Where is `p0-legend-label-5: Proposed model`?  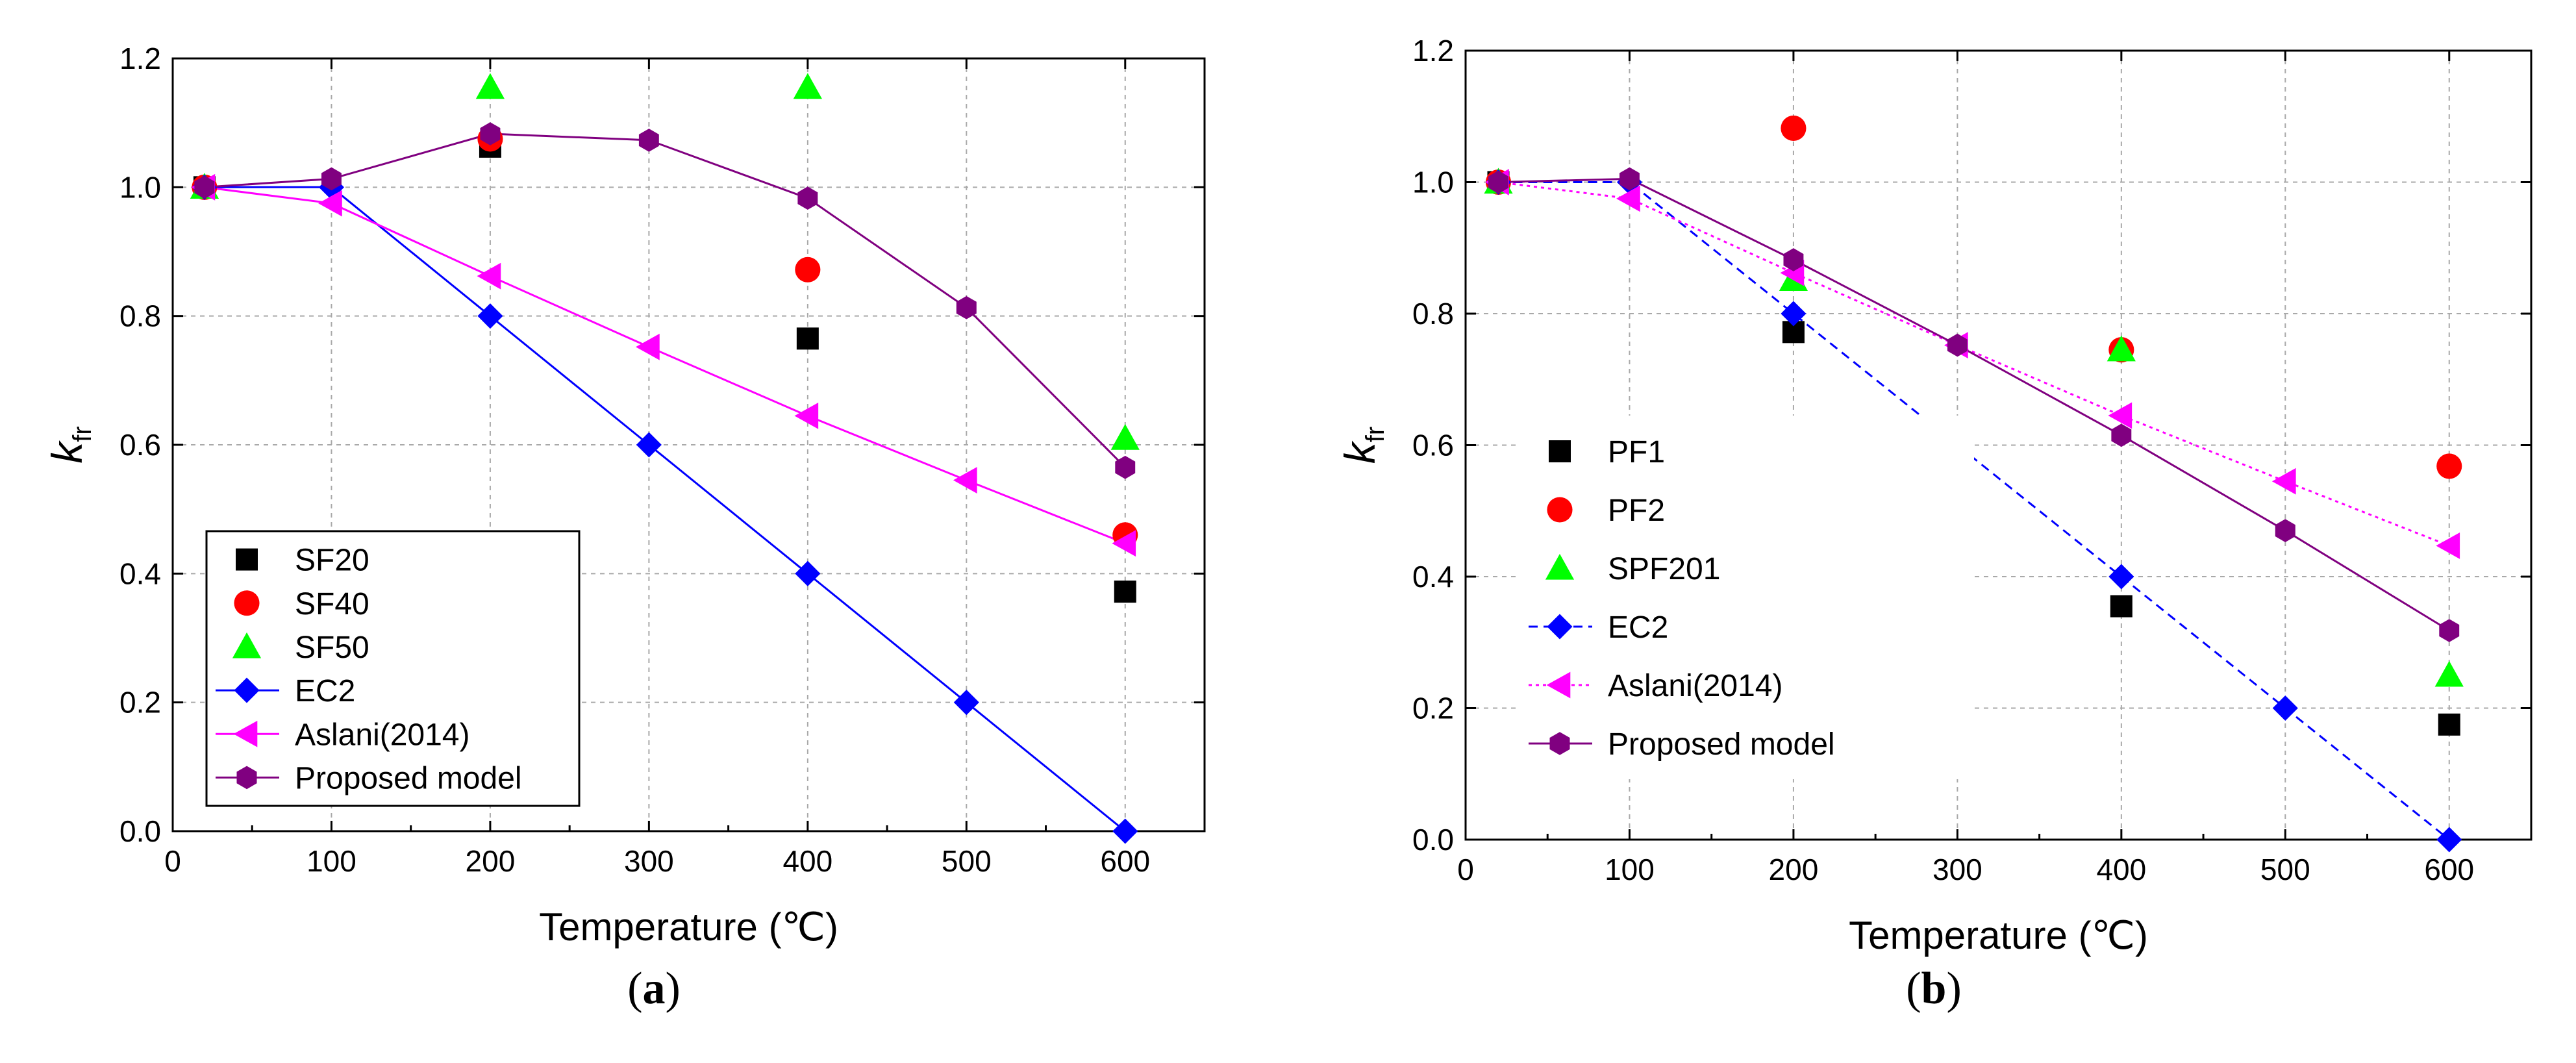 p0-legend-label-5: Proposed model is located at coordinates (408, 778).